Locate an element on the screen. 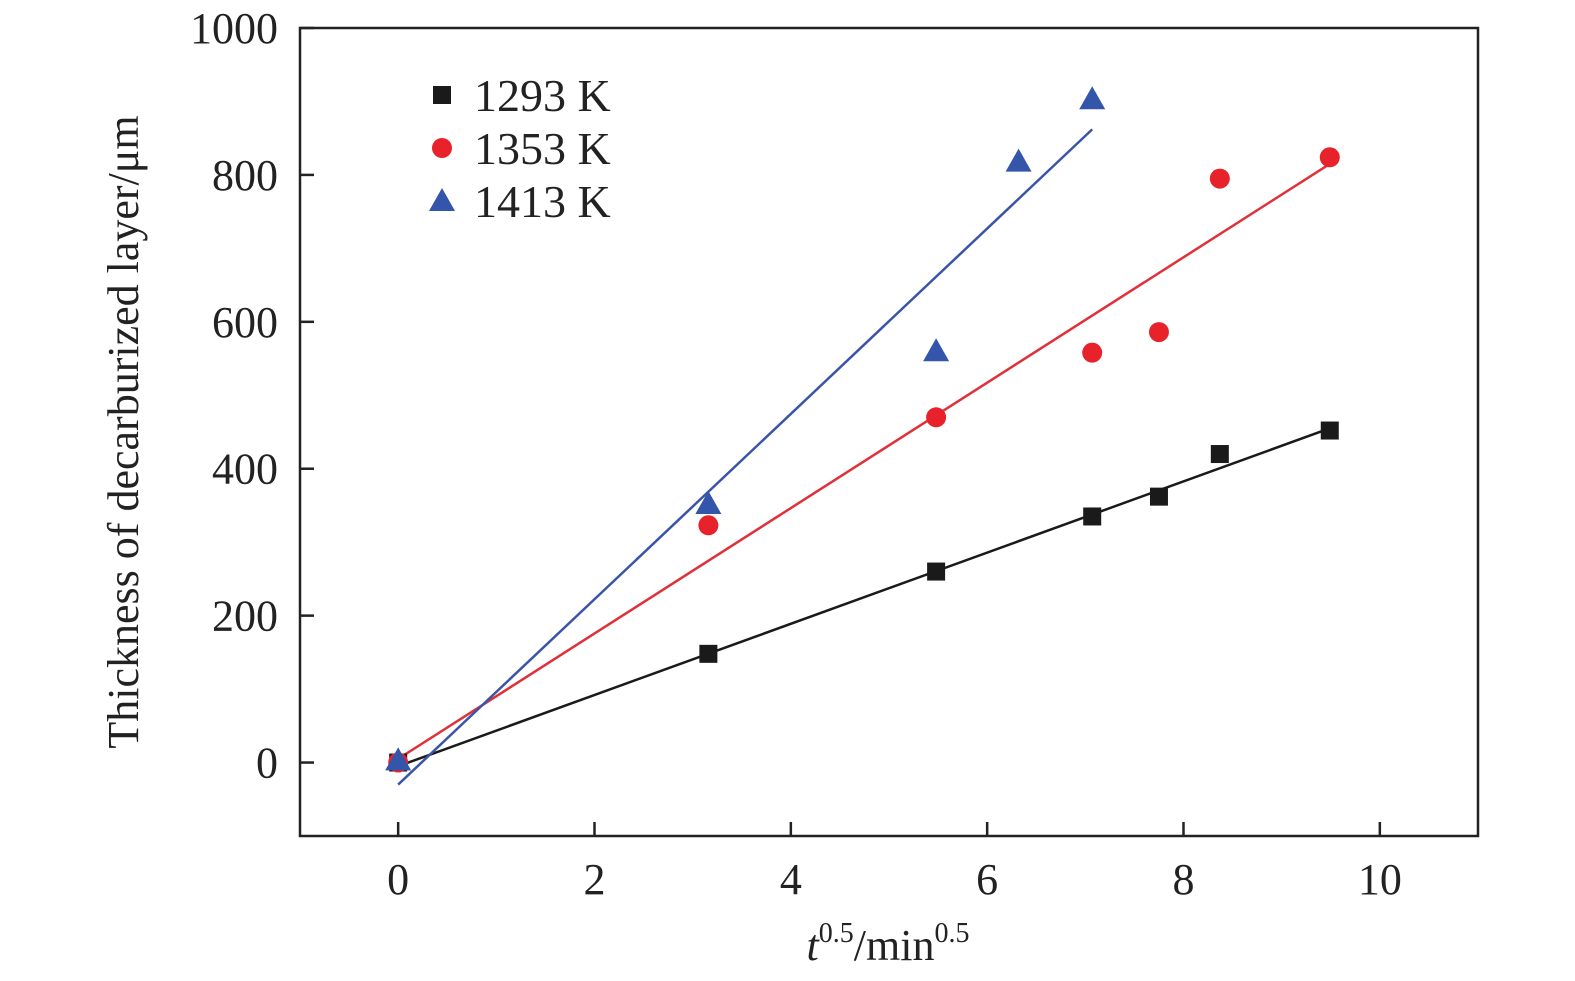  x-axis-title-sup1: 0.5 is located at coordinates (836, 933).